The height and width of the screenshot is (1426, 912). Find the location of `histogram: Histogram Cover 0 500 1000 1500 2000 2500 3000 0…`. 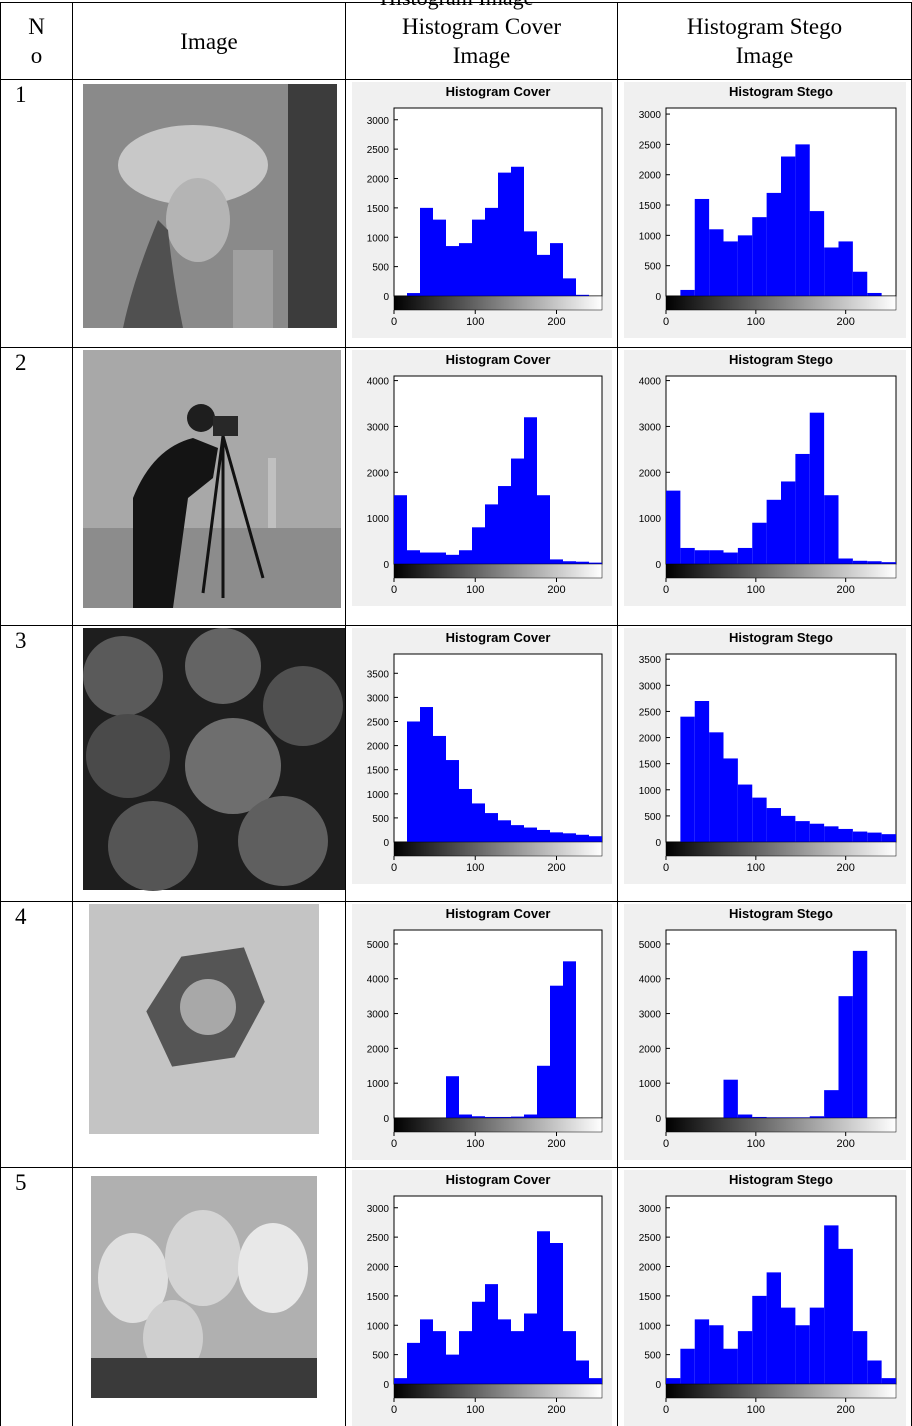

histogram: Histogram Cover 0 500 1000 1500 2000 2500 3000 0… is located at coordinates (482, 210).